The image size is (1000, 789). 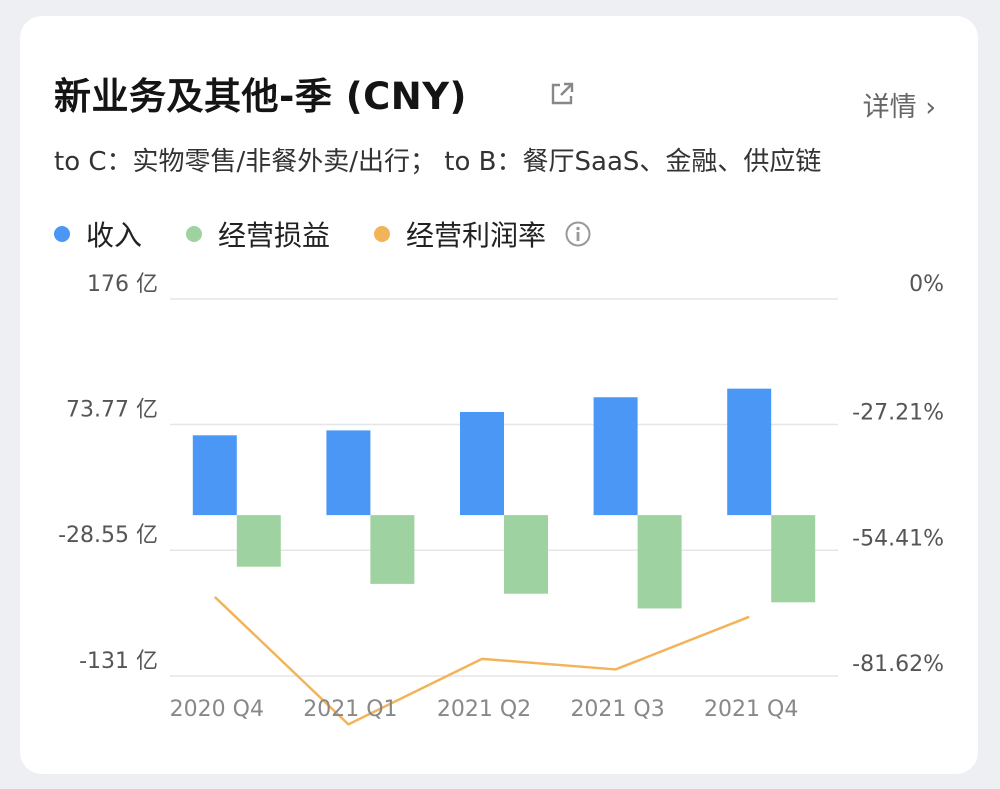 I want to click on y-left-tick-label: -28.55 亿, so click(x=108, y=535).